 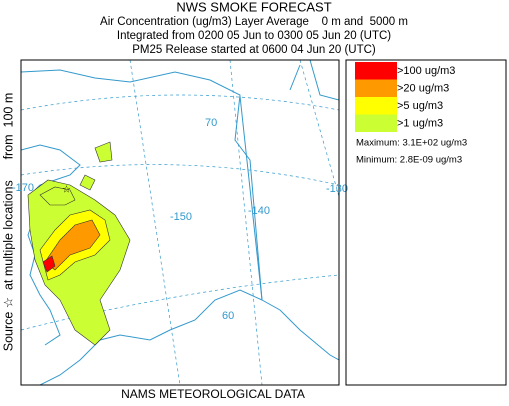 I want to click on graticule-label: -140, so click(x=259, y=211).